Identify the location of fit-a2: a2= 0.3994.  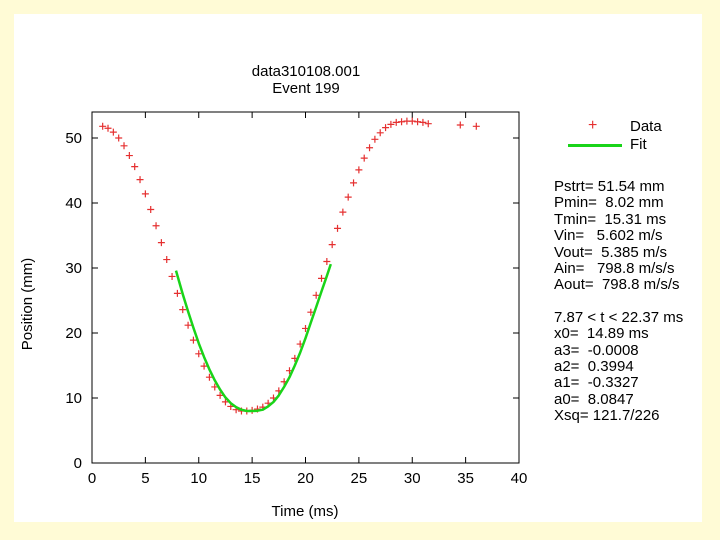
(594, 367).